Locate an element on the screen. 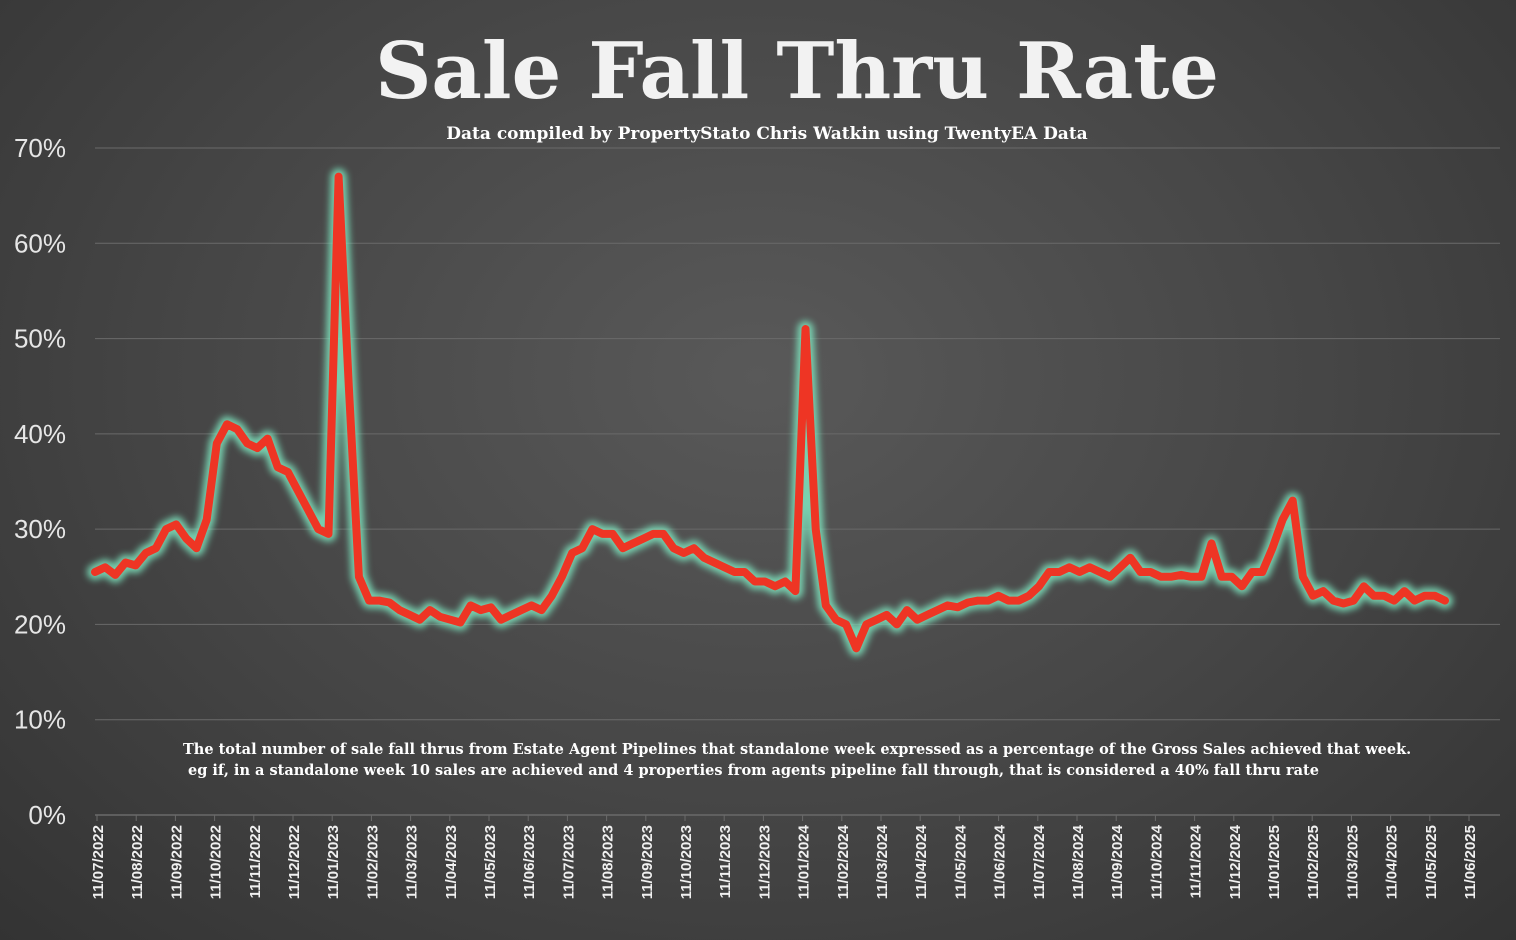 This screenshot has height=940, width=1516. y-tick-label: 10% is located at coordinates (40, 720).